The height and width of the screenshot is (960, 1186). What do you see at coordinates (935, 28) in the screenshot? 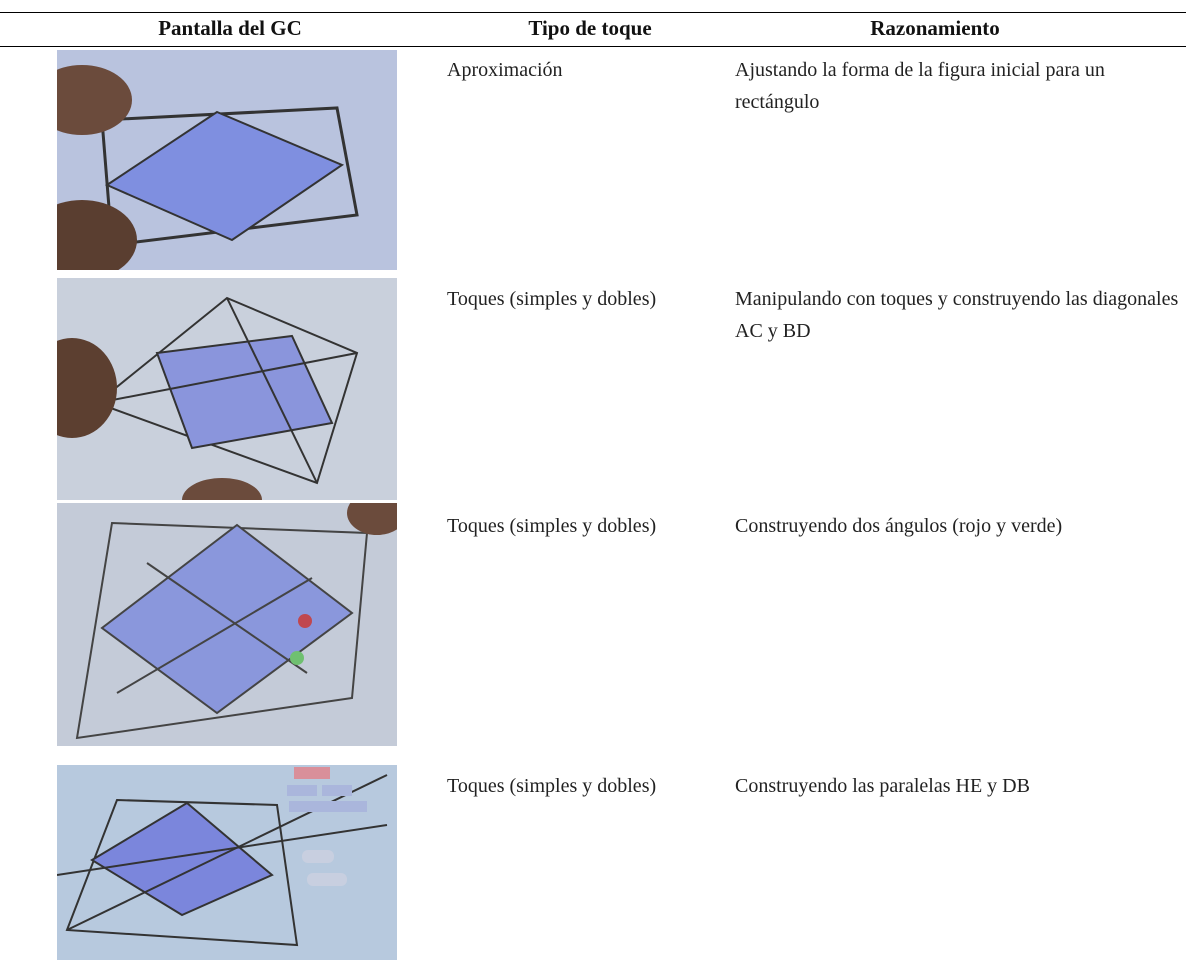
I see `header-cell: Razonamiento` at bounding box center [935, 28].